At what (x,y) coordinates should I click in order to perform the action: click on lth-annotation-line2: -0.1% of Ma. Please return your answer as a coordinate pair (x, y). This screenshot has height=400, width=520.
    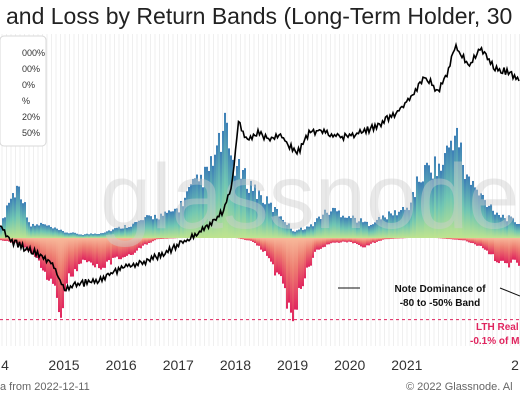
    Looking at the image, I should click on (495, 341).